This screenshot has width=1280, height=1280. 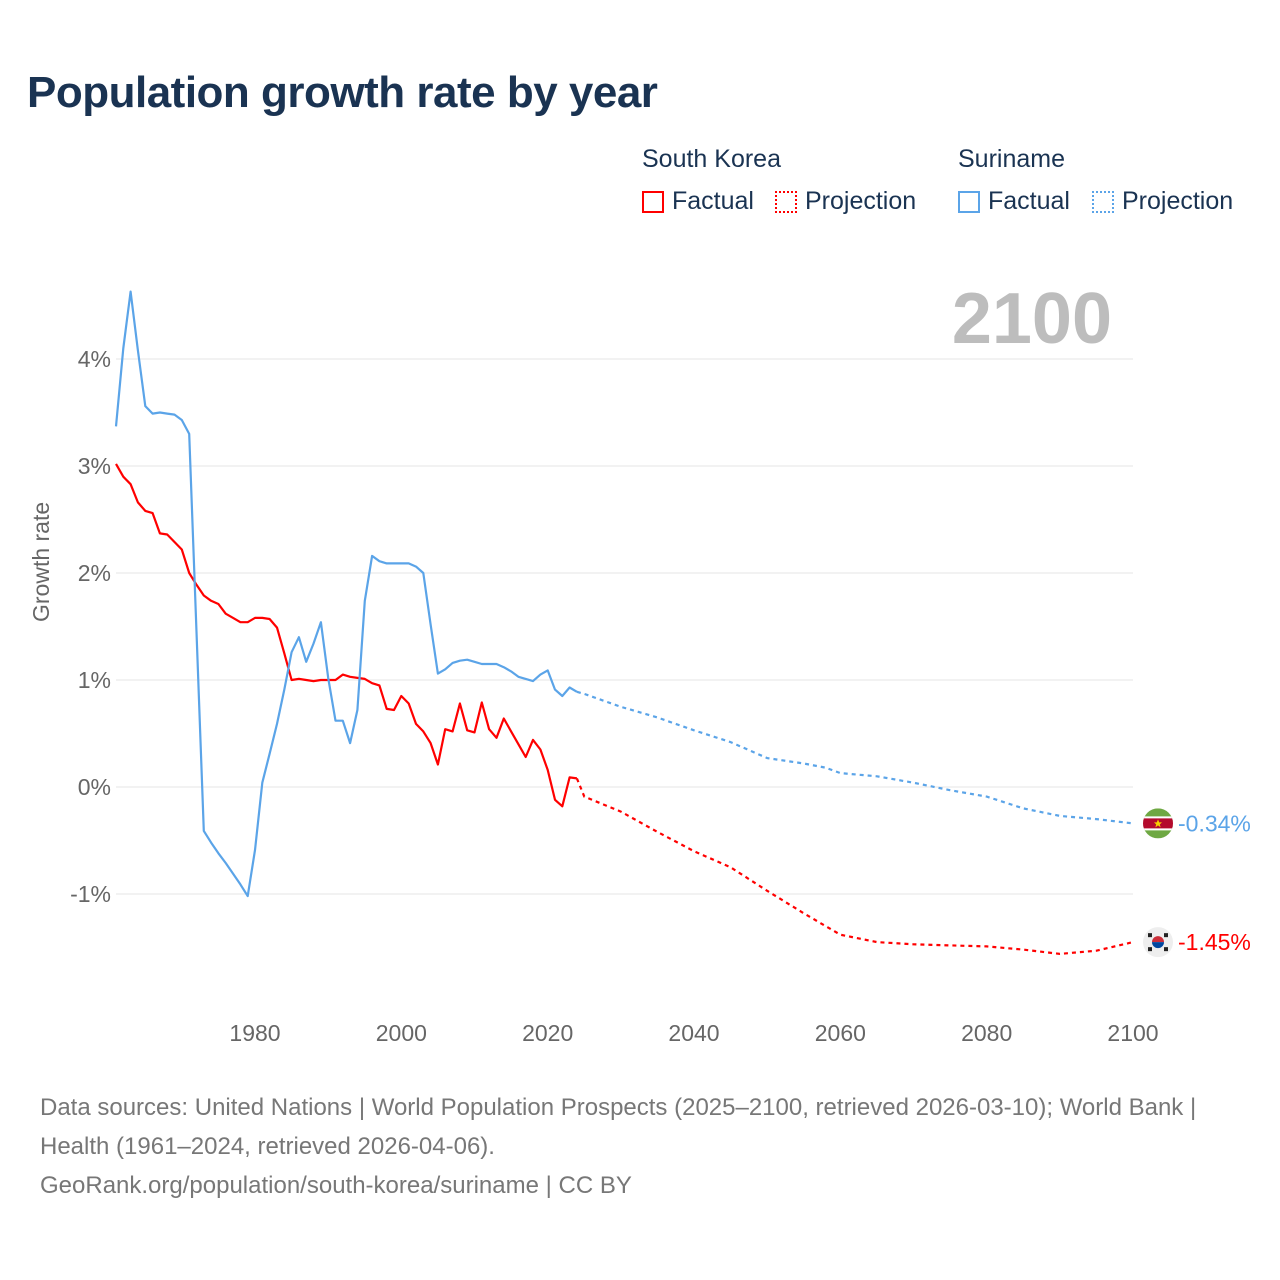 I want to click on x-tick-label: 2080, so click(x=986, y=1033).